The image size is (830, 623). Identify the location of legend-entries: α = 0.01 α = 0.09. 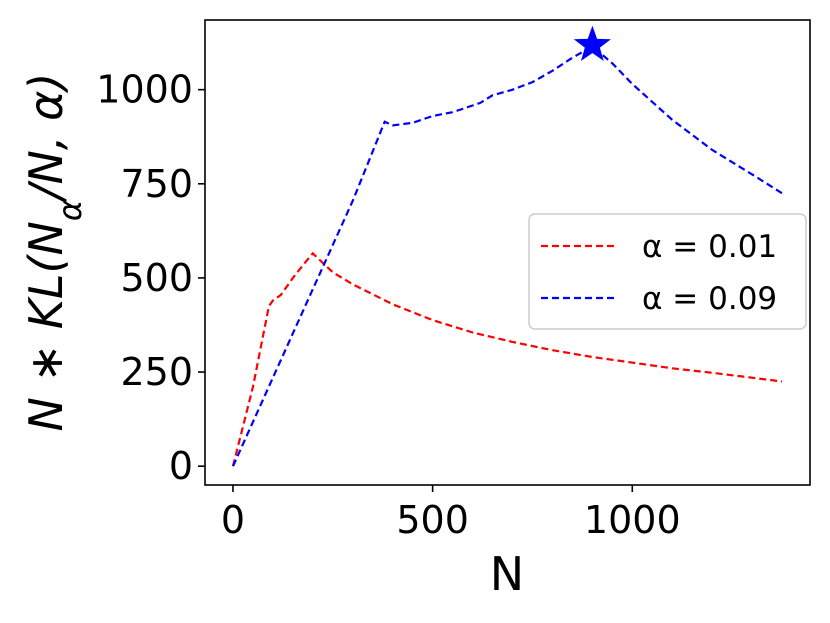
(659, 273).